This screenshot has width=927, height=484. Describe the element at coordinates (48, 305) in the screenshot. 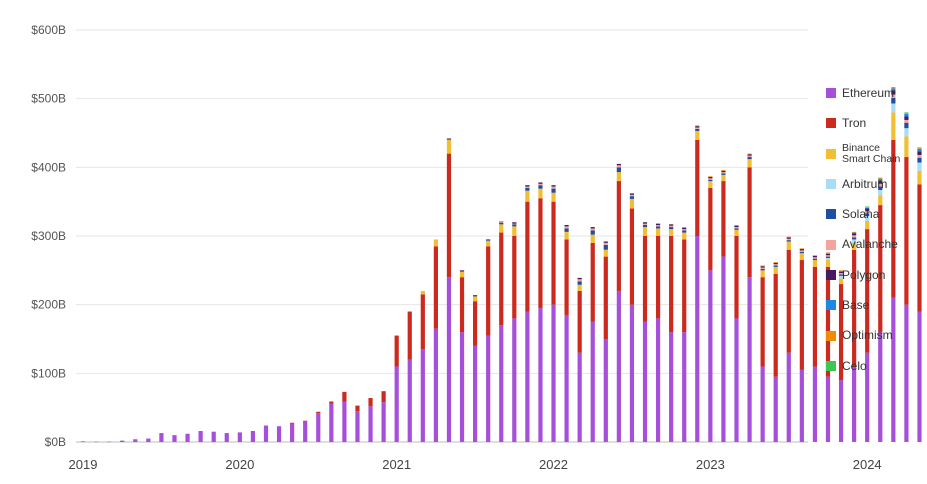

I see `y-tick-label: $200B` at that location.